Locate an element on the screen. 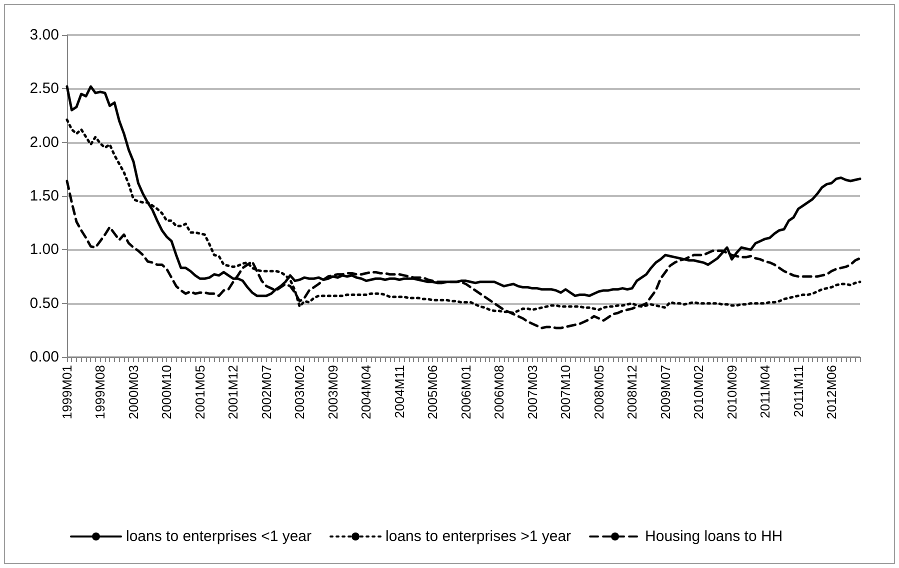  x-tick-label: 2004M11 is located at coordinates (399, 391).